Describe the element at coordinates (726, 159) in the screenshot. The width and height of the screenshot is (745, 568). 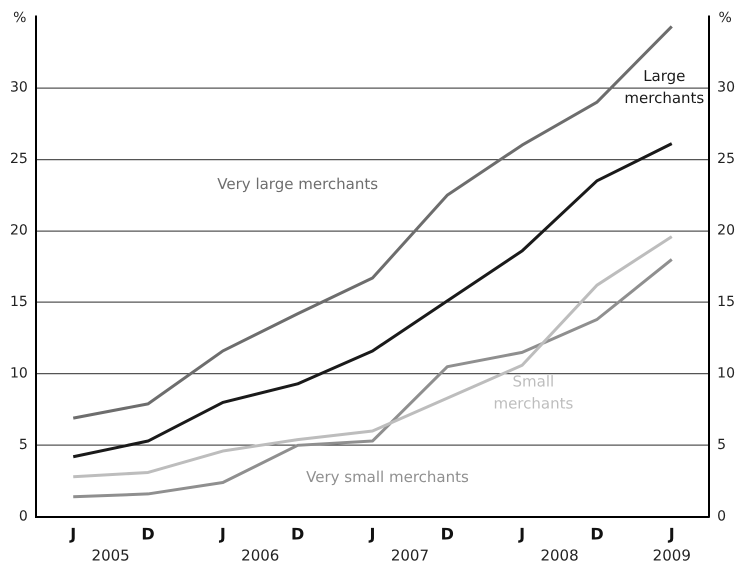
I see `y2-tick-label: 25` at that location.